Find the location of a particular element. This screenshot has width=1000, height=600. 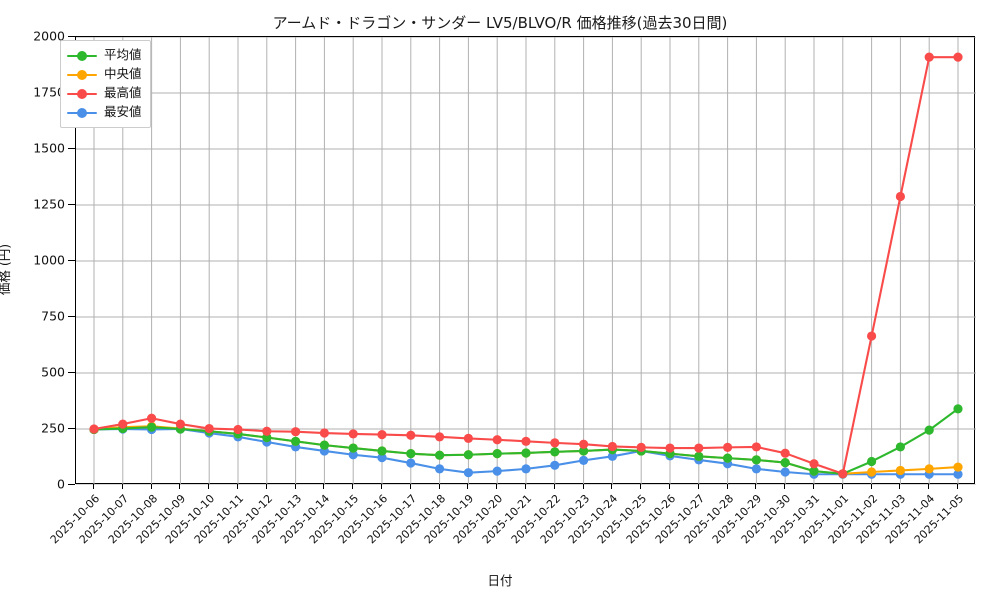

chart-title: アームド・ドラゴン・サンダー LV5/BLVO/R 価格推移(過去30日間) is located at coordinates (500, 23).